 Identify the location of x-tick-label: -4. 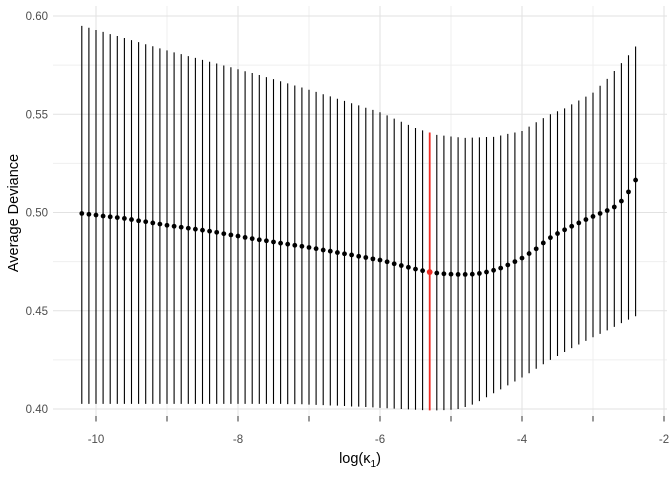
(522, 440).